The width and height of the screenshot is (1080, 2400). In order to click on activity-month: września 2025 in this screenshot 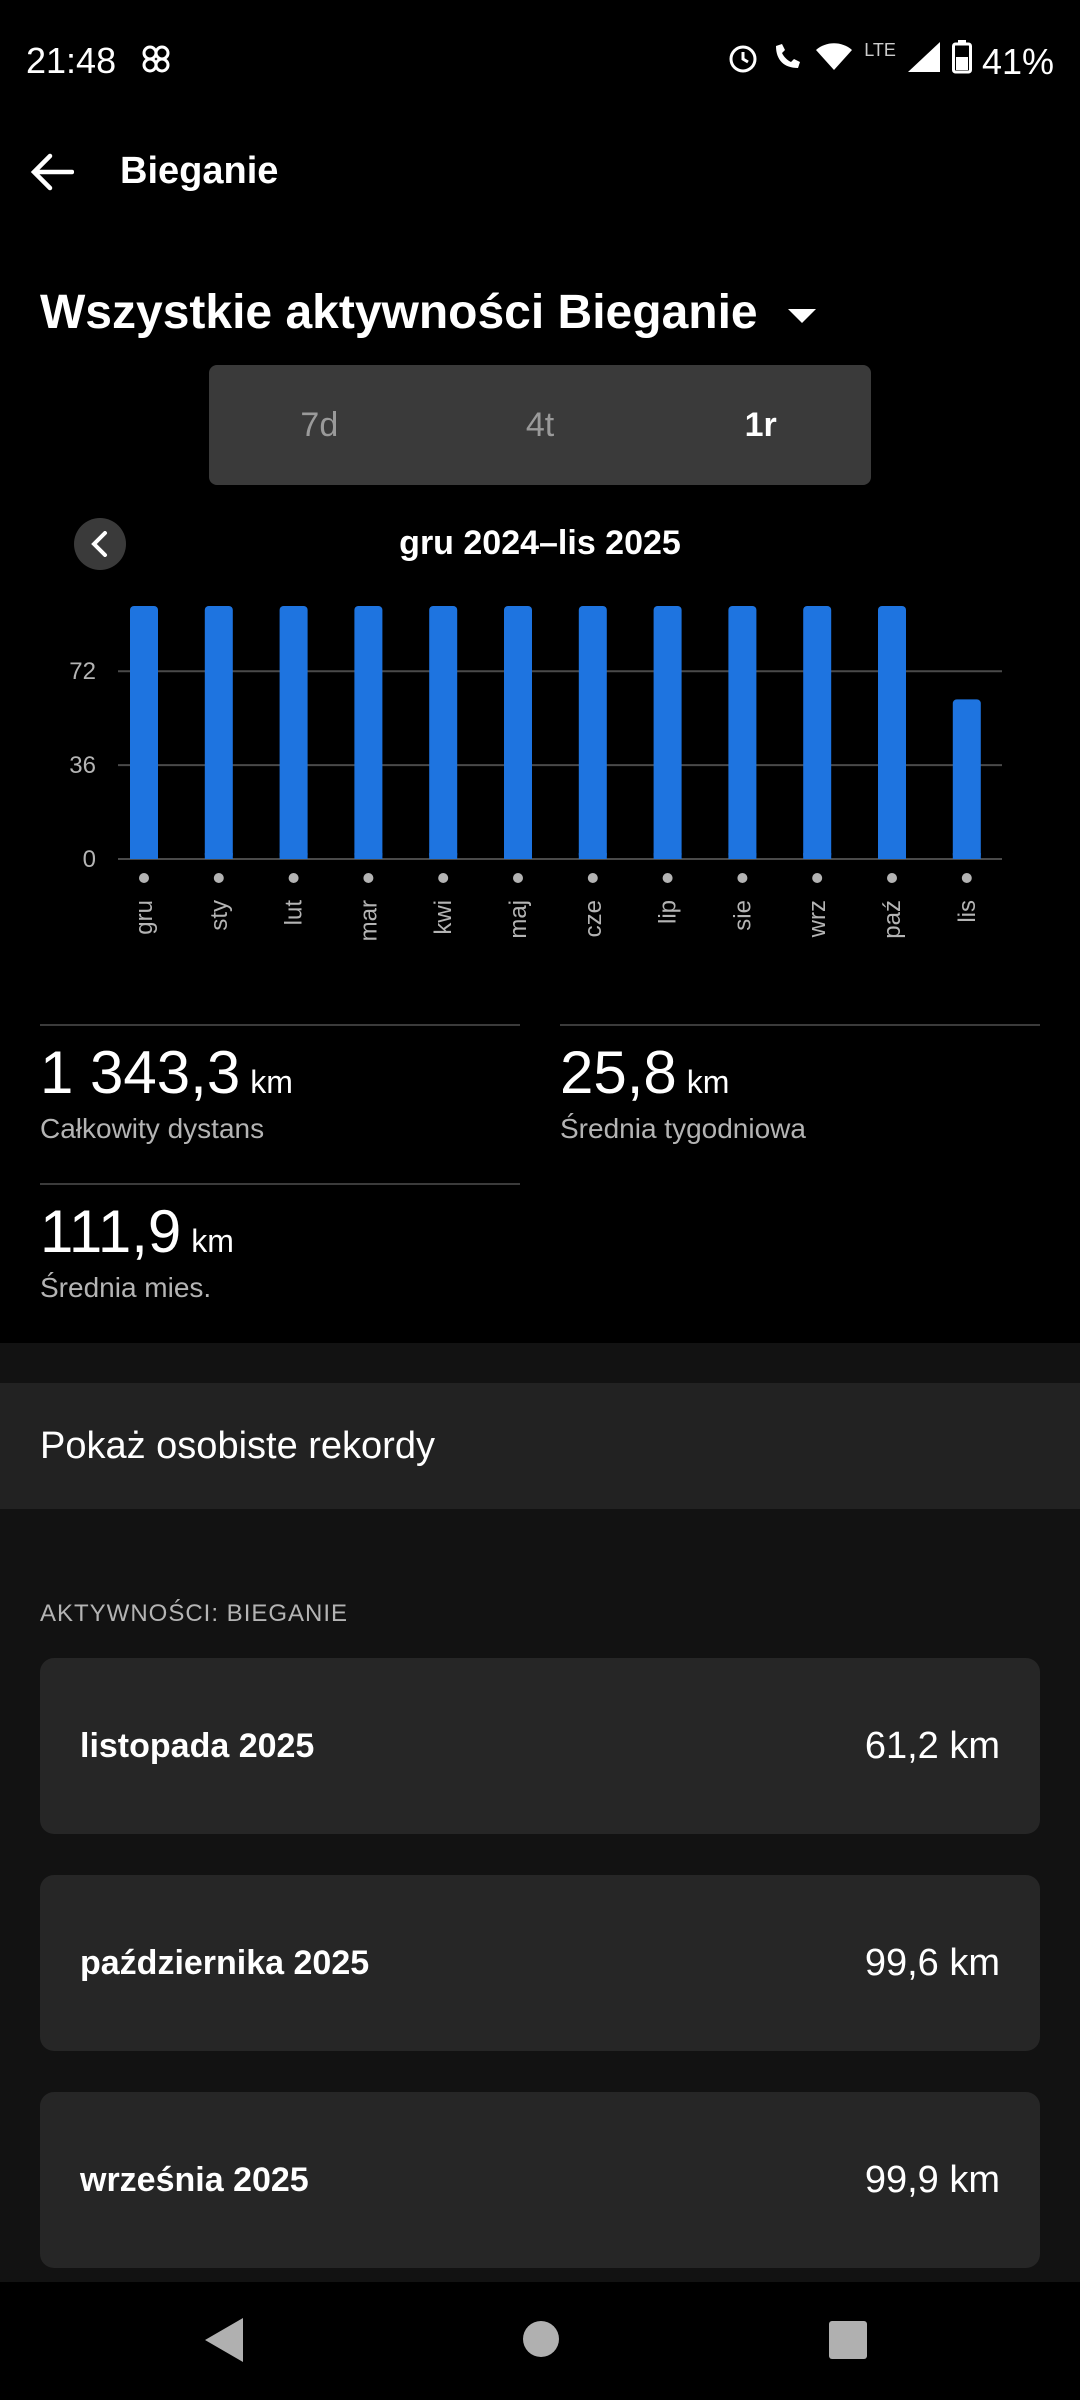, I will do `click(194, 2179)`.